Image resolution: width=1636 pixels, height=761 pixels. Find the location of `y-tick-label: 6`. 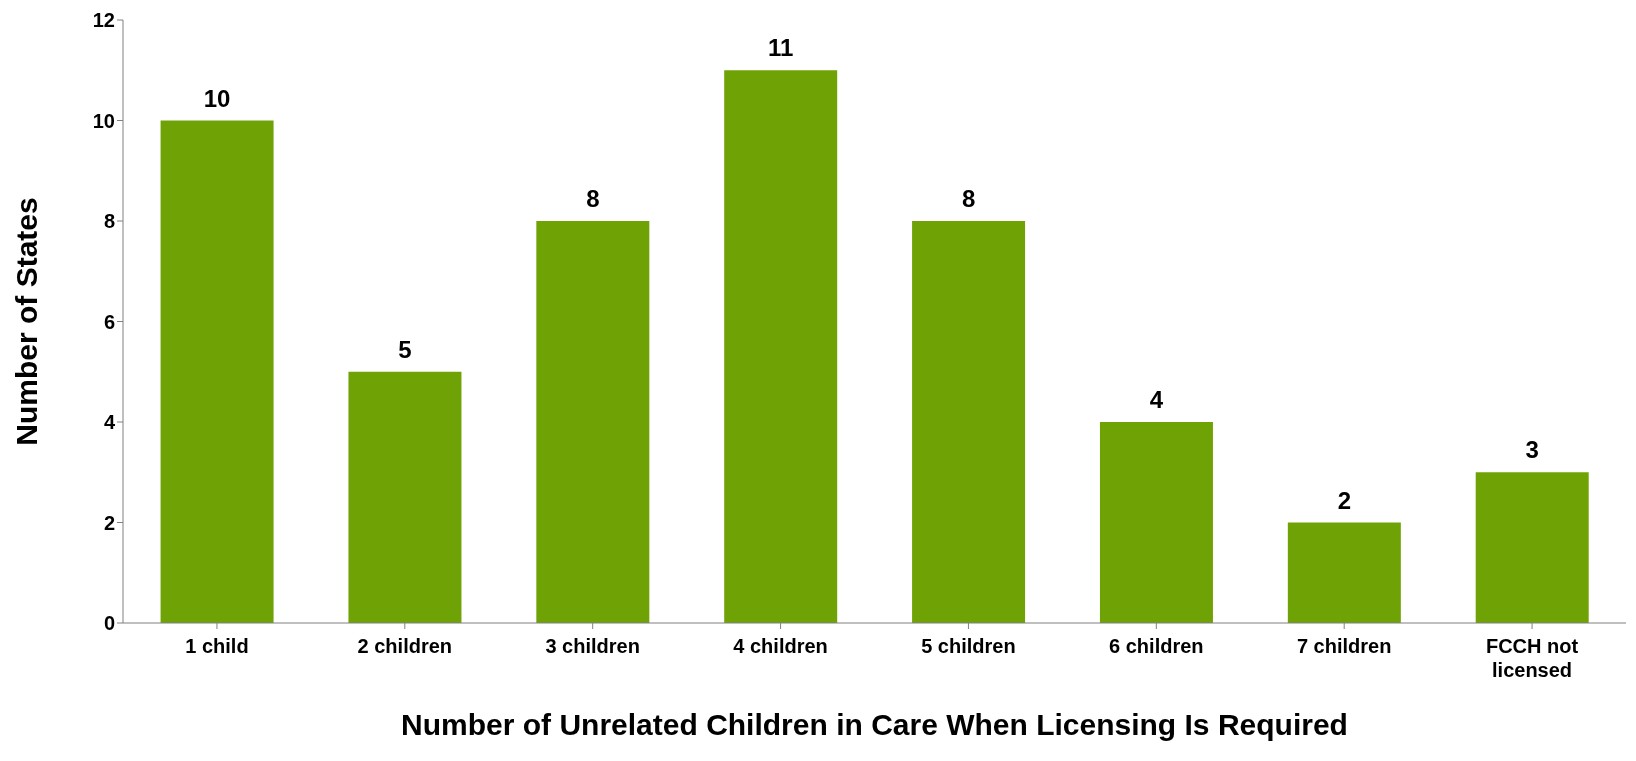

y-tick-label: 6 is located at coordinates (109, 321).